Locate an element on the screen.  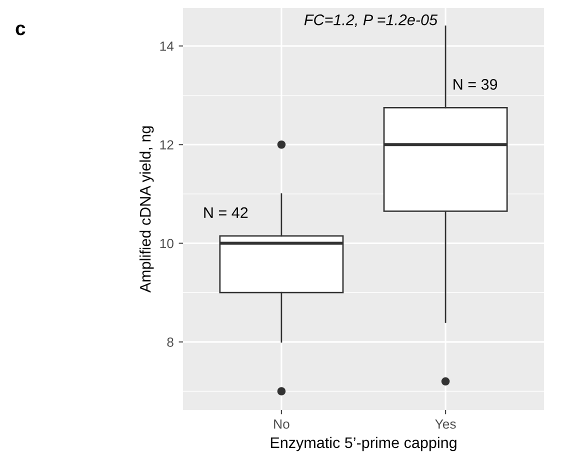
x-tick-label: Yes is located at coordinates (445, 424).